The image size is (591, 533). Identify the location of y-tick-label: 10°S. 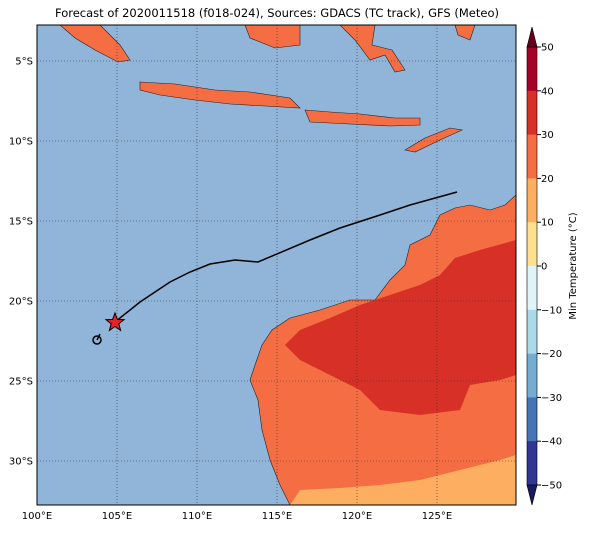
(21, 142).